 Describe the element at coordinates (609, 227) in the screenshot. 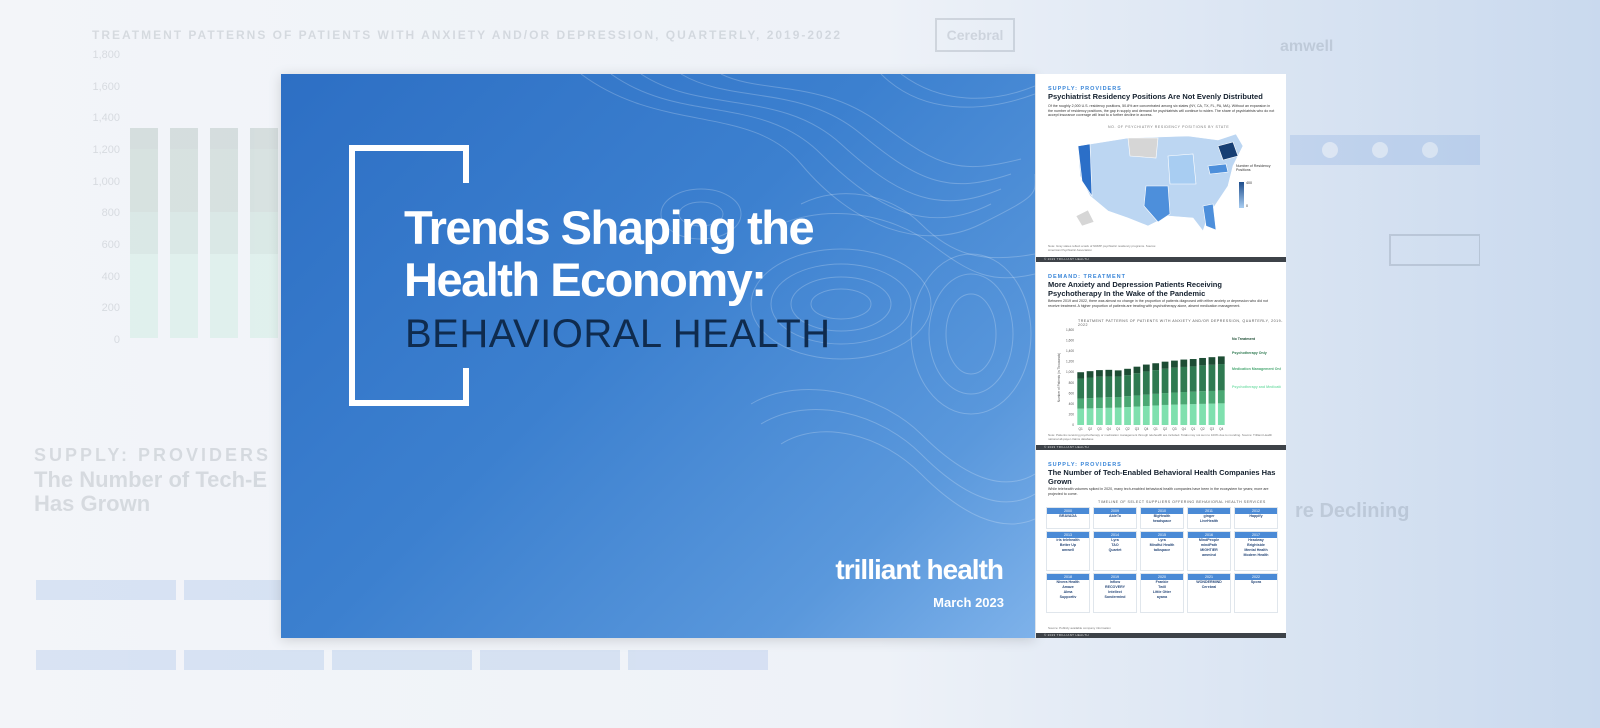

I see `report-title-line1: Trends Shaping the` at that location.